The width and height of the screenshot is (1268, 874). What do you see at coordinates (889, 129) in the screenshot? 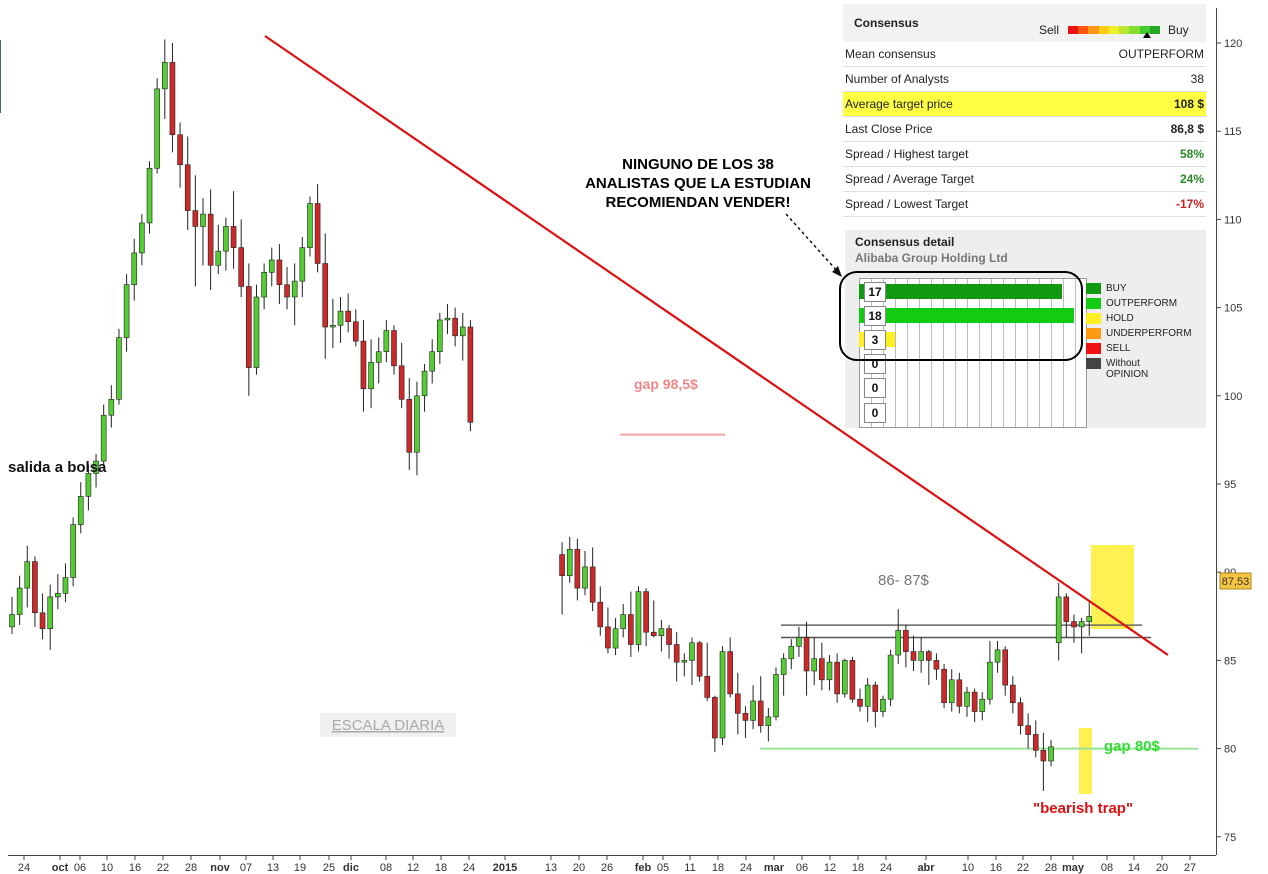
I see `consensus-row-key: Last Close Price` at bounding box center [889, 129].